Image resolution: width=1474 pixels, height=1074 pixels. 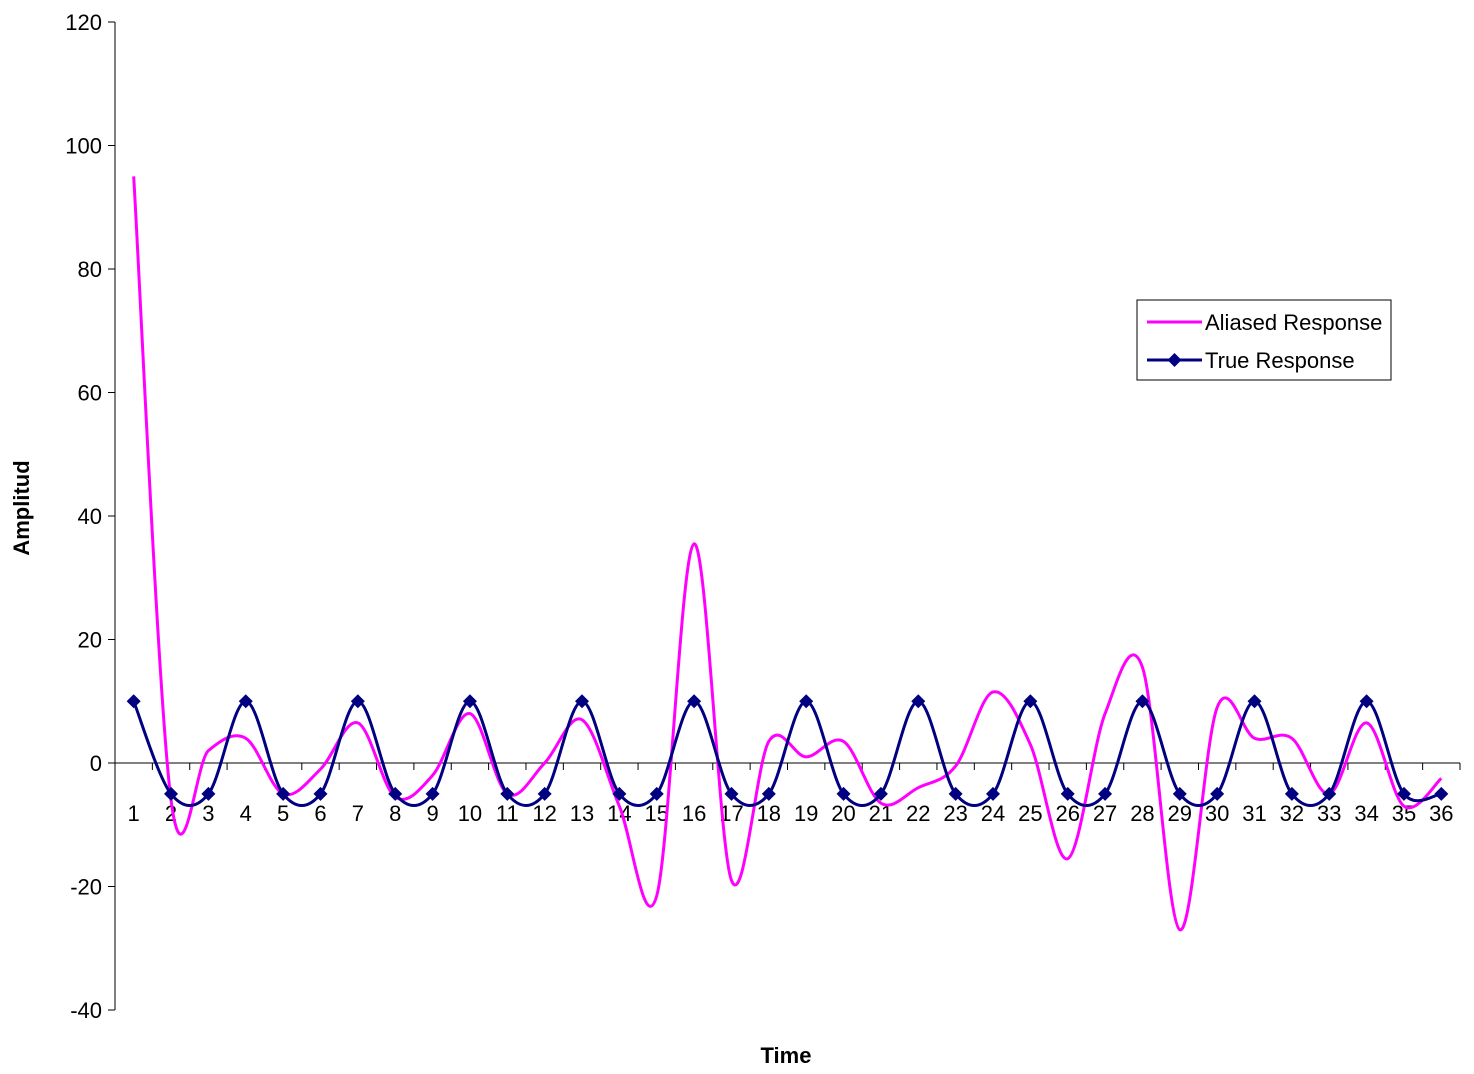 I want to click on x-tick-label: 6, so click(x=320, y=813).